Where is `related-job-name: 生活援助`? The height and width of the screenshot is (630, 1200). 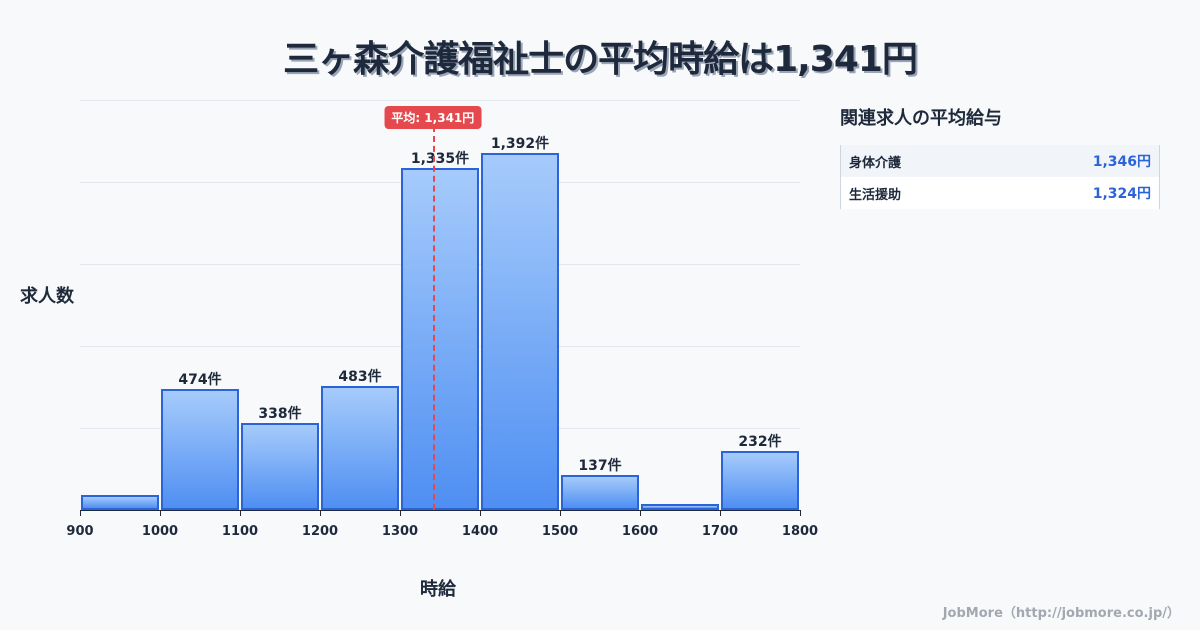 related-job-name: 生活援助 is located at coordinates (875, 195).